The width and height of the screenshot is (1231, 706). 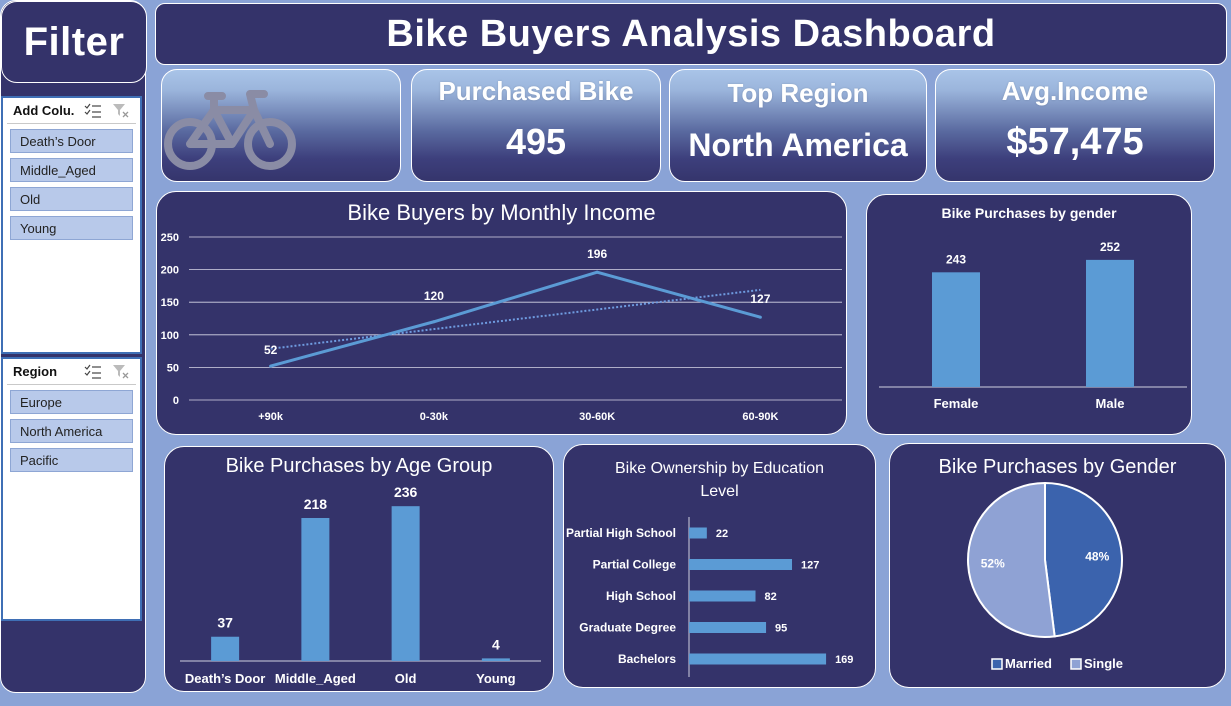 What do you see at coordinates (621, 533) in the screenshot?
I see `y-tick-label: Partial High School` at bounding box center [621, 533].